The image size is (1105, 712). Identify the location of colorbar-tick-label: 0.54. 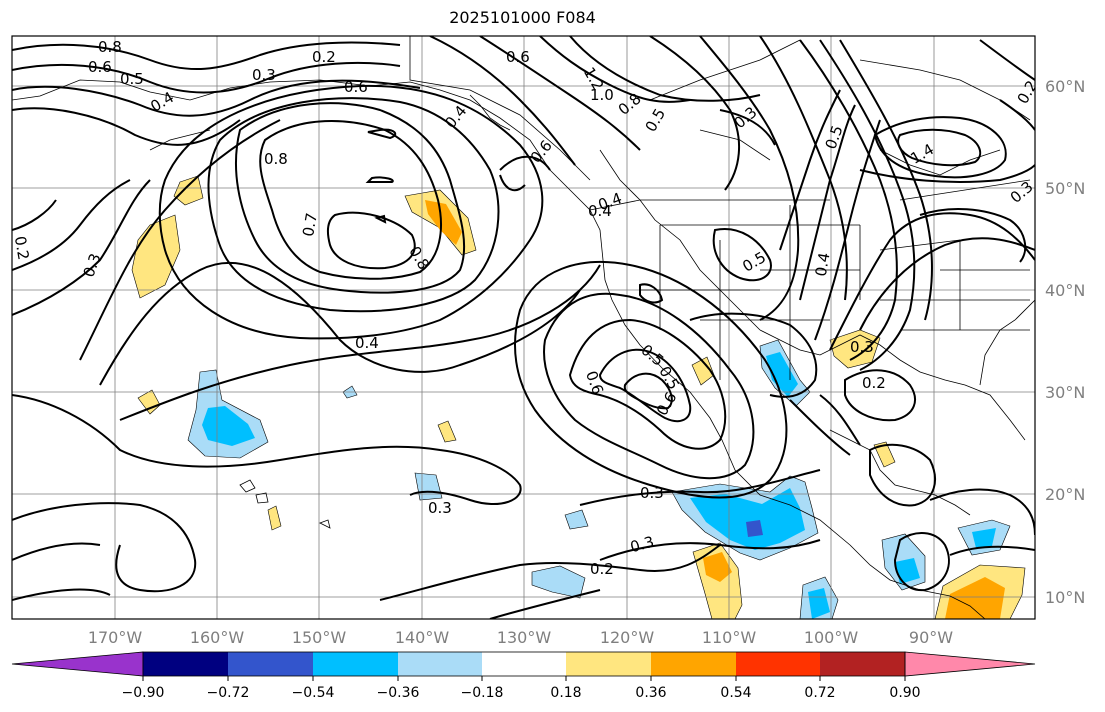
(735, 693).